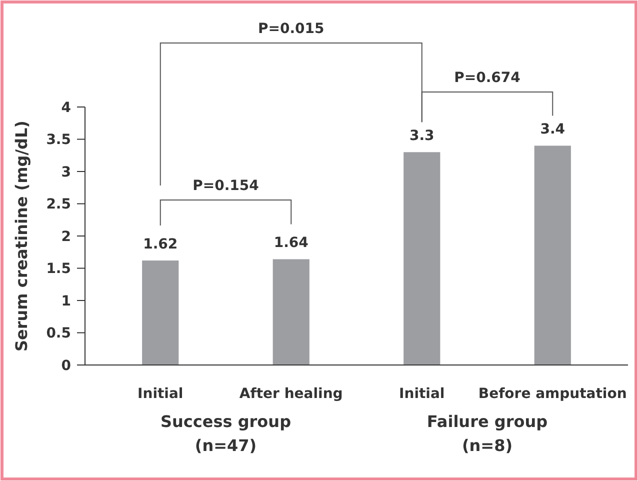  What do you see at coordinates (66, 236) in the screenshot?
I see `y-tick-label: 2` at bounding box center [66, 236].